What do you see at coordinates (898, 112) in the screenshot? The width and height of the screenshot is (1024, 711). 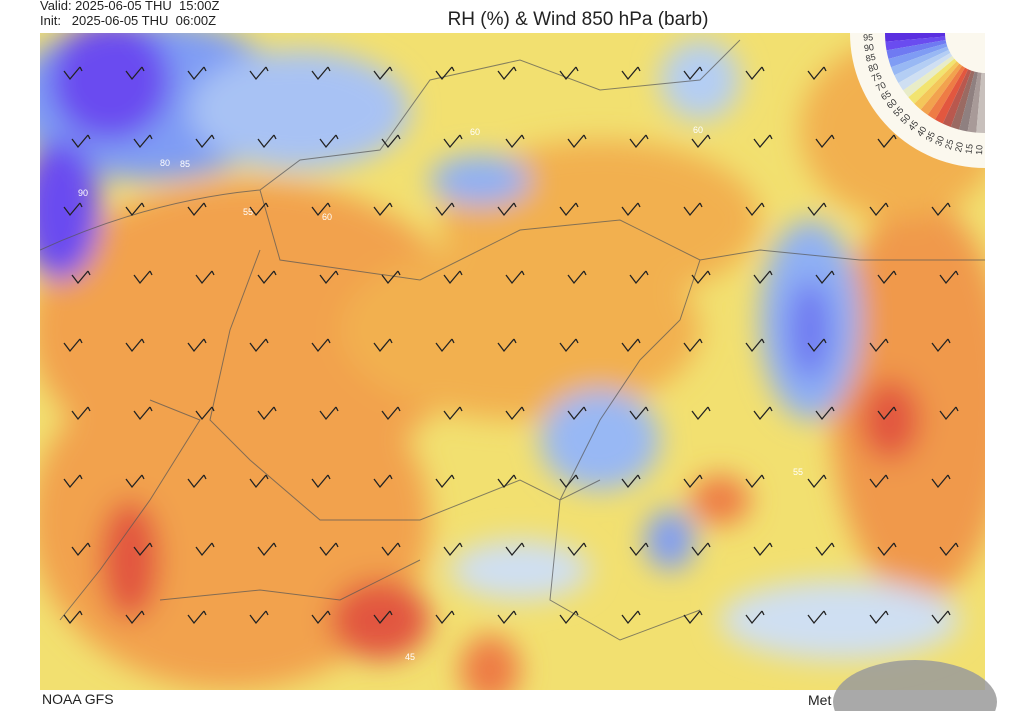 I see `colorbar-label: 55` at bounding box center [898, 112].